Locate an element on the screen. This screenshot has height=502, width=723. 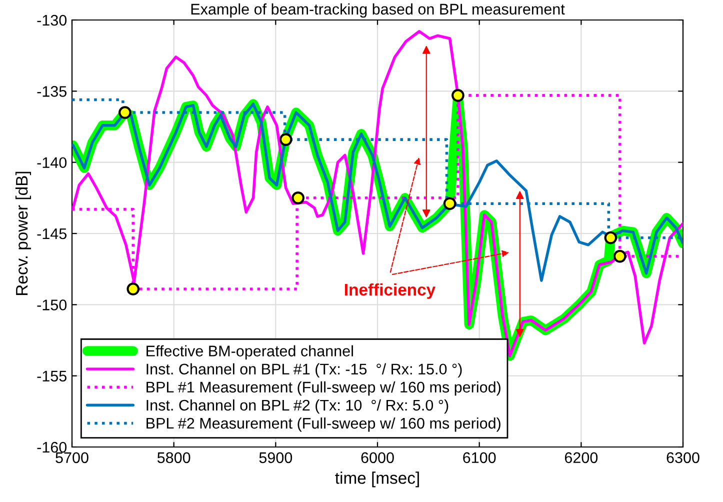
legend-label: Effective BM-operated channel is located at coordinates (249, 352).